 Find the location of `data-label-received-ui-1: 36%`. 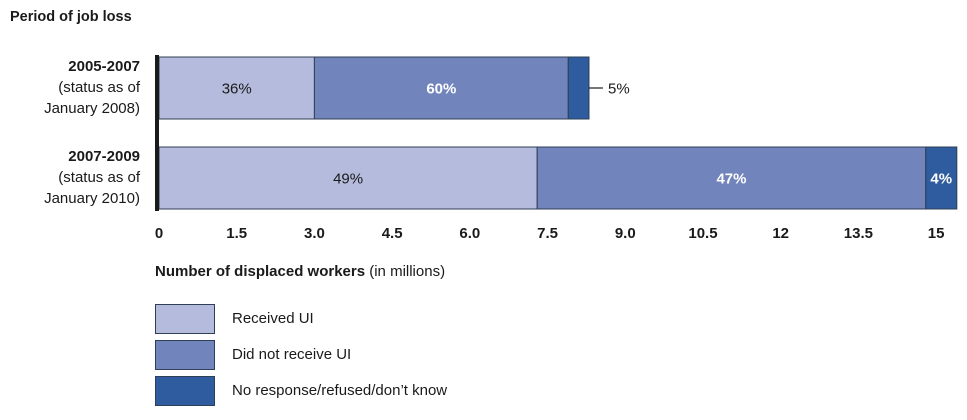

data-label-received-ui-1: 36% is located at coordinates (237, 89).